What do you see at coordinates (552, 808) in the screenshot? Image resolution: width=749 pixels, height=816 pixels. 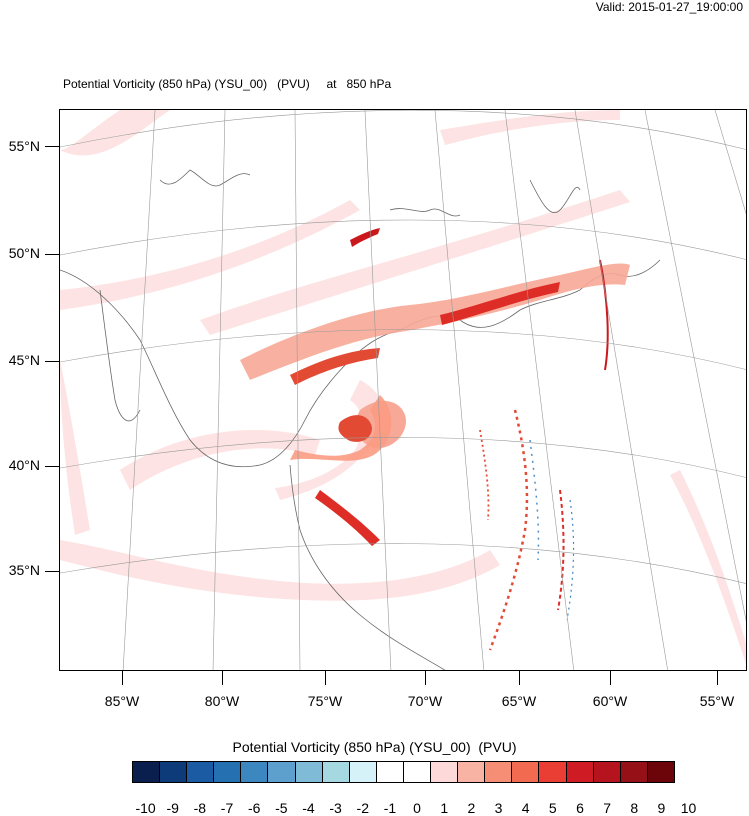 I see `colorbar-label: 5` at bounding box center [552, 808].